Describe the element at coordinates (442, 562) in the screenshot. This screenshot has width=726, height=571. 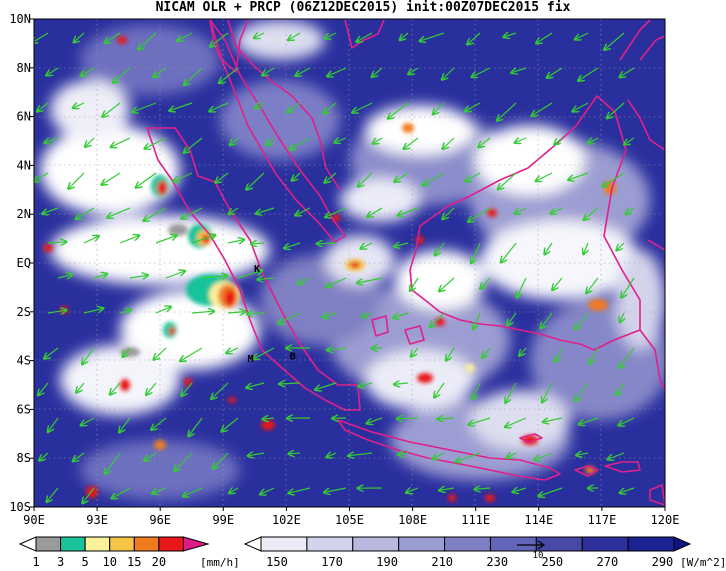
I see `olr-tick-label: 210` at that location.